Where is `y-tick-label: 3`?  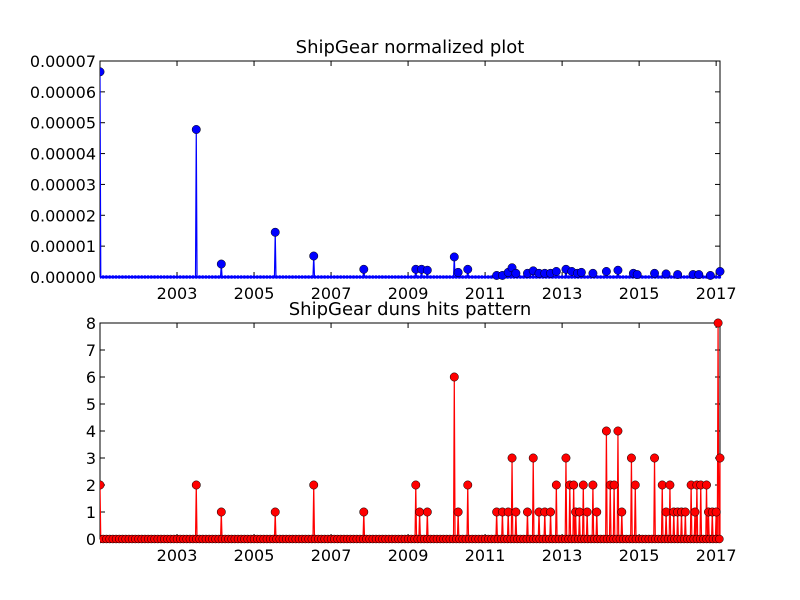 y-tick-label: 3 is located at coordinates (91, 458).